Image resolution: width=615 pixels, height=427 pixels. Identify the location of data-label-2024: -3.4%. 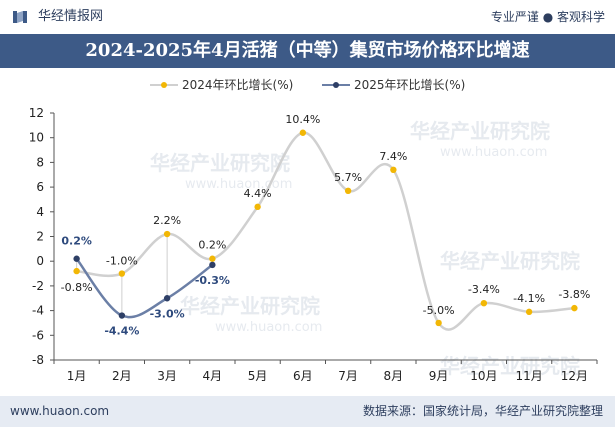
(484, 289).